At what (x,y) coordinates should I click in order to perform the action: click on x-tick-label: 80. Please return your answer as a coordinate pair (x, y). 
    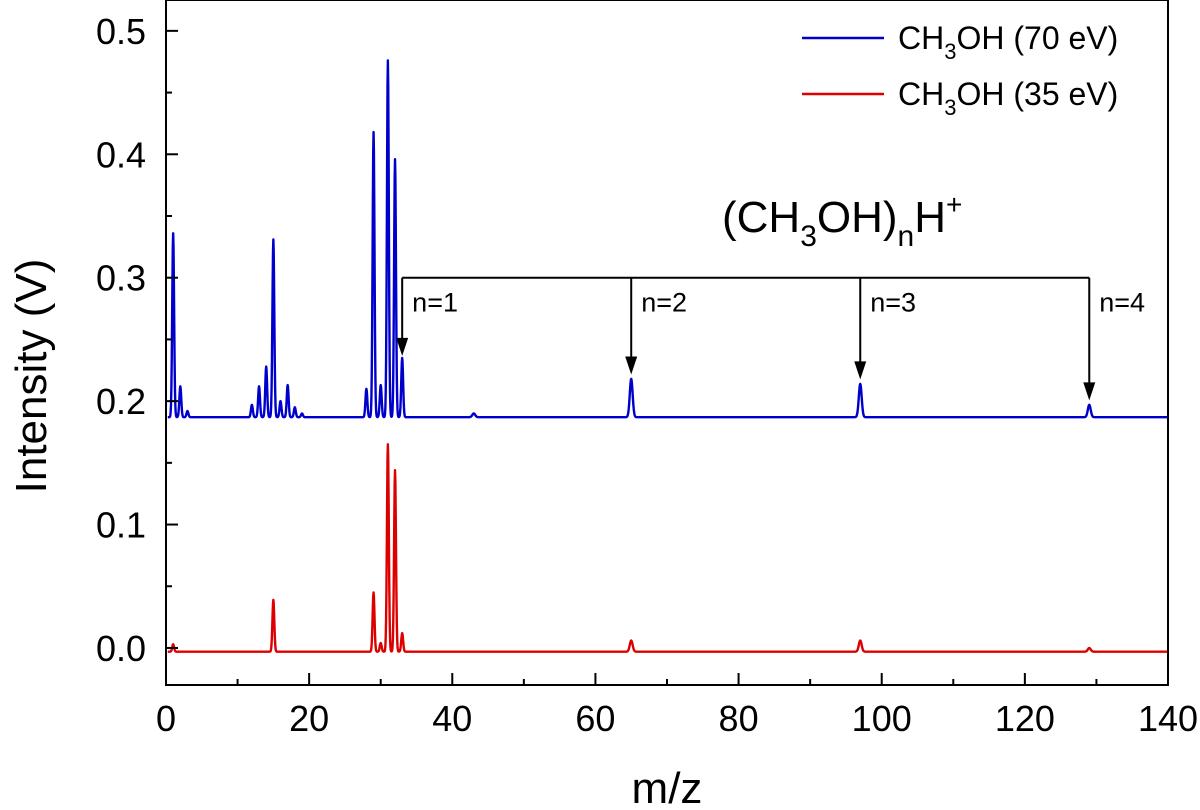
    Looking at the image, I should click on (739, 718).